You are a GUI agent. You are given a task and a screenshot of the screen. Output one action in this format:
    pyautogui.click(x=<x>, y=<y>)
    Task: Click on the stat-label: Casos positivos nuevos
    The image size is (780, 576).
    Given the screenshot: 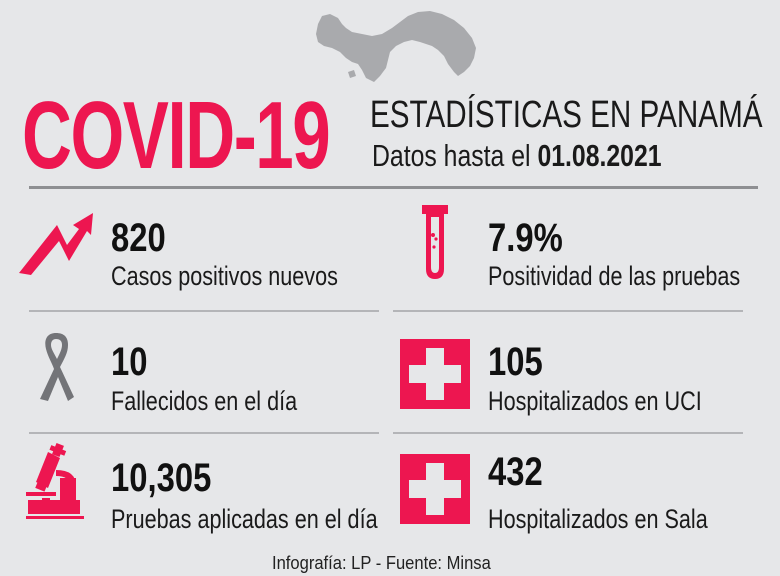 What is the action you would take?
    pyautogui.click(x=224, y=276)
    